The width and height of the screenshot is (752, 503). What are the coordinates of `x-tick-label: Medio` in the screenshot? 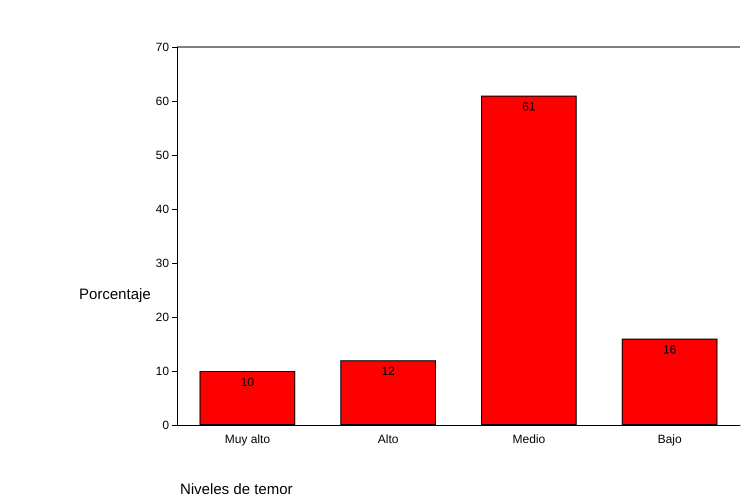 It's located at (529, 439).